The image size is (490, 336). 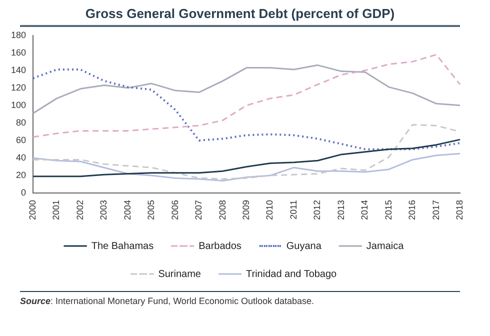 I want to click on y-tick-label: 120, so click(x=18, y=87).